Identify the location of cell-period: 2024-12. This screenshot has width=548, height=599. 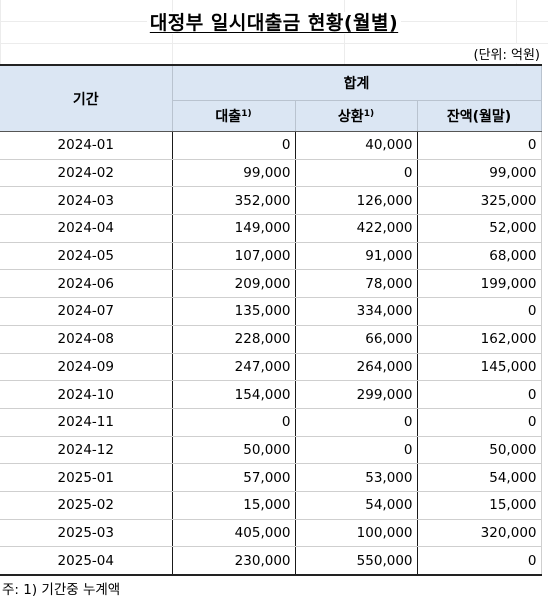
(86, 450).